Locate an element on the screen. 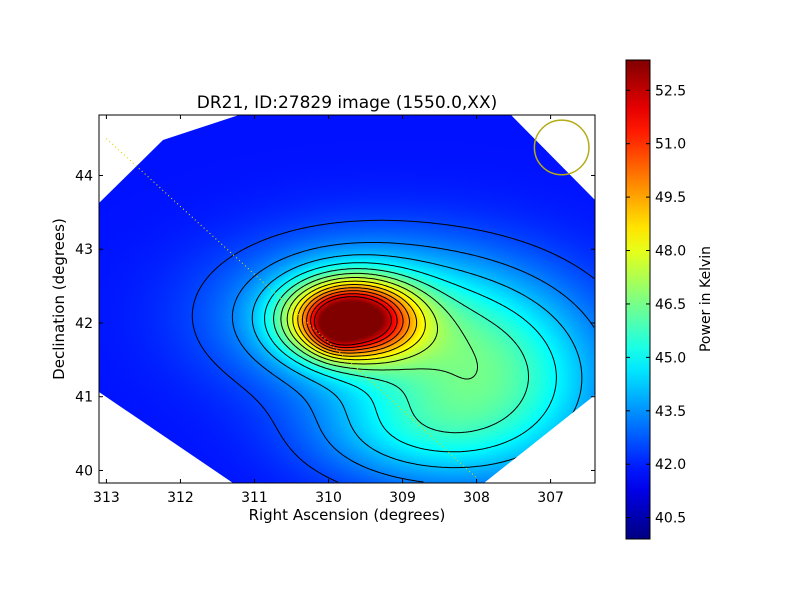 This screenshot has height=604, width=800. colorbar-frame is located at coordinates (638, 299).